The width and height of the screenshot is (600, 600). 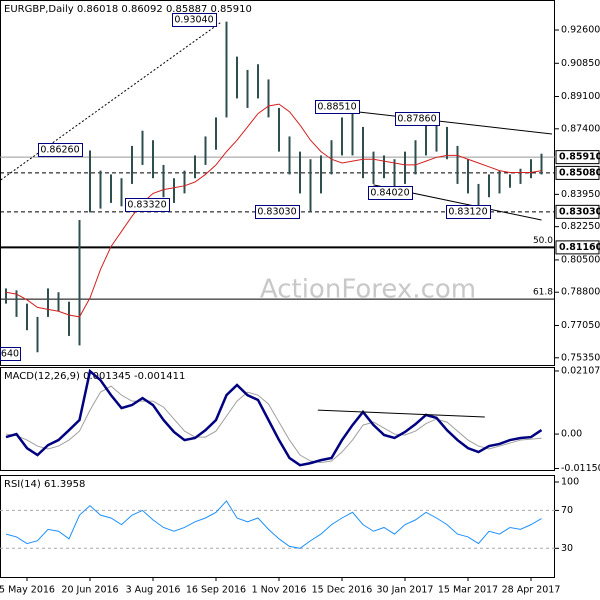 I want to click on annotation: 0.84020, so click(x=389, y=193).